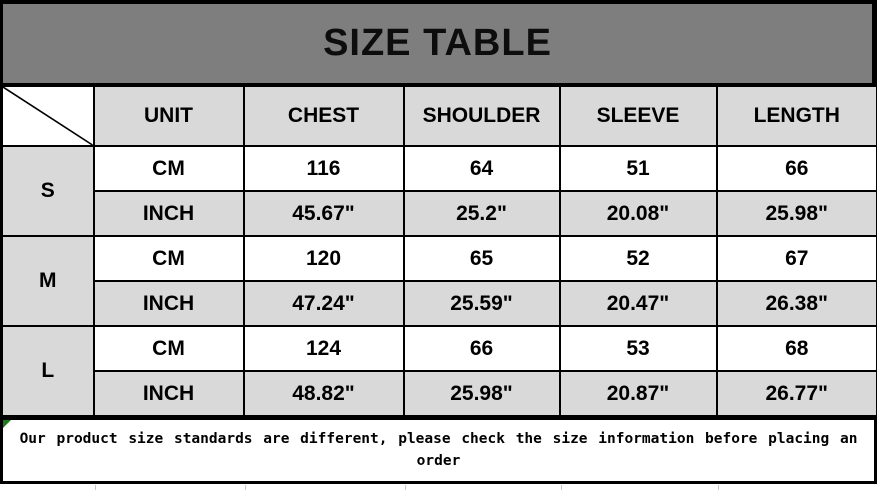 Image resolution: width=877 pixels, height=490 pixels. What do you see at coordinates (323, 303) in the screenshot?
I see `value-cell: 47.24"` at bounding box center [323, 303].